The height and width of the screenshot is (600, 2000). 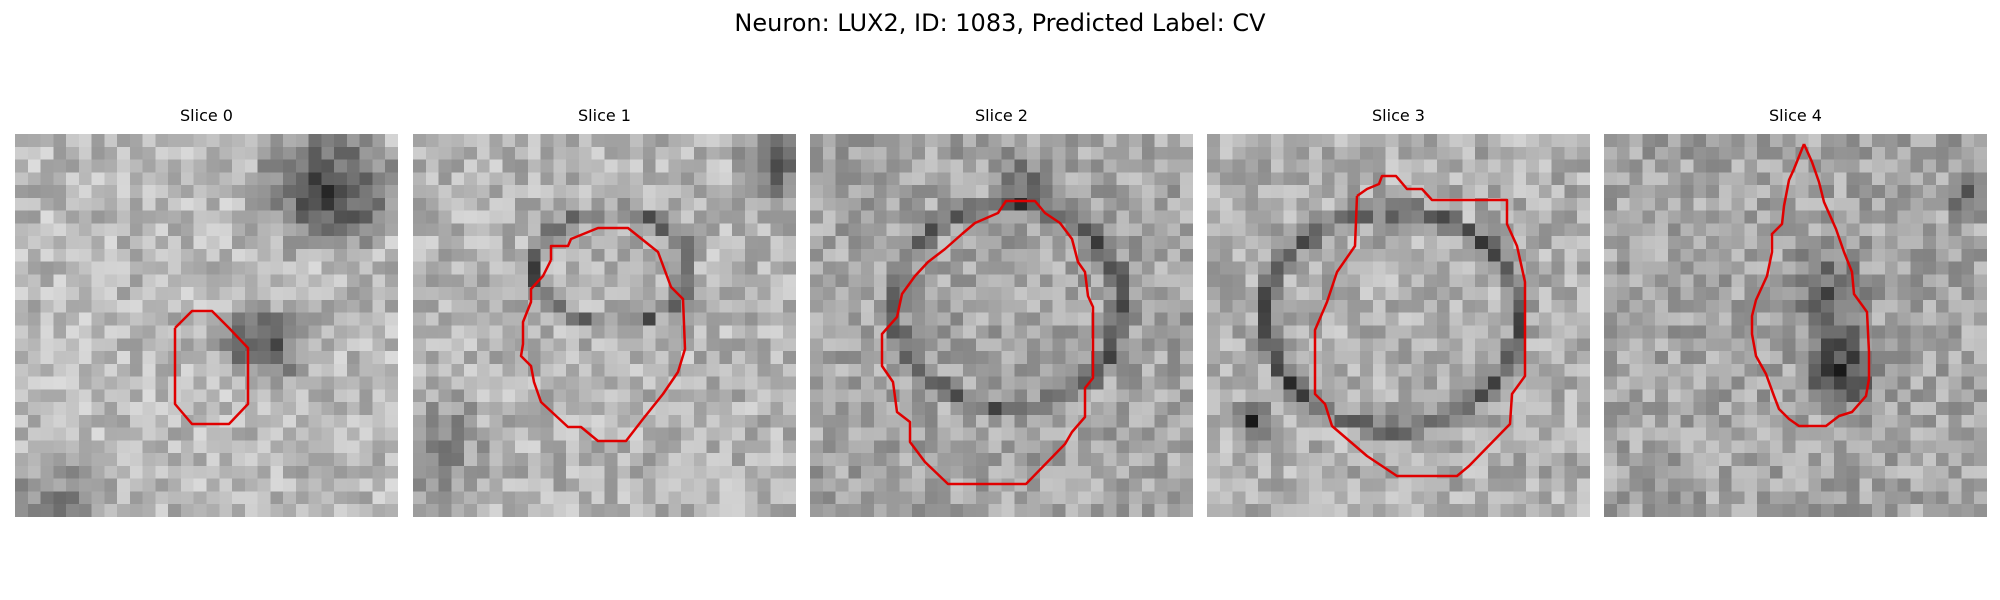 What do you see at coordinates (1398, 115) in the screenshot?
I see `slice-title-3: Slice 3` at bounding box center [1398, 115].